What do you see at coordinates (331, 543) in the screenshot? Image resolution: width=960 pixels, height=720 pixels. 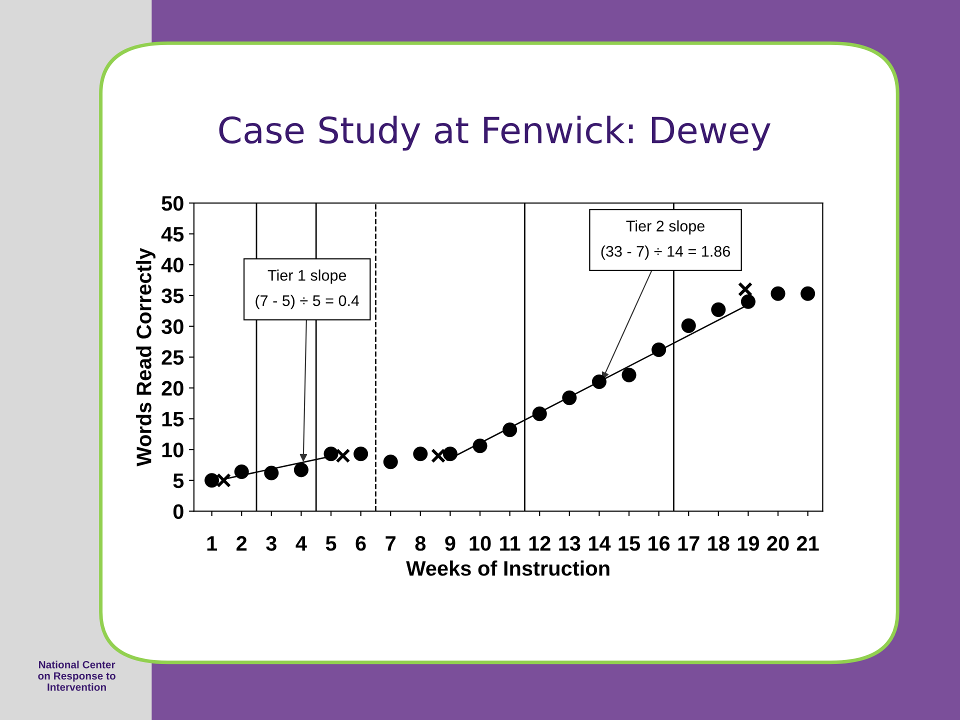 I see `x-tick-label: 5` at bounding box center [331, 543].